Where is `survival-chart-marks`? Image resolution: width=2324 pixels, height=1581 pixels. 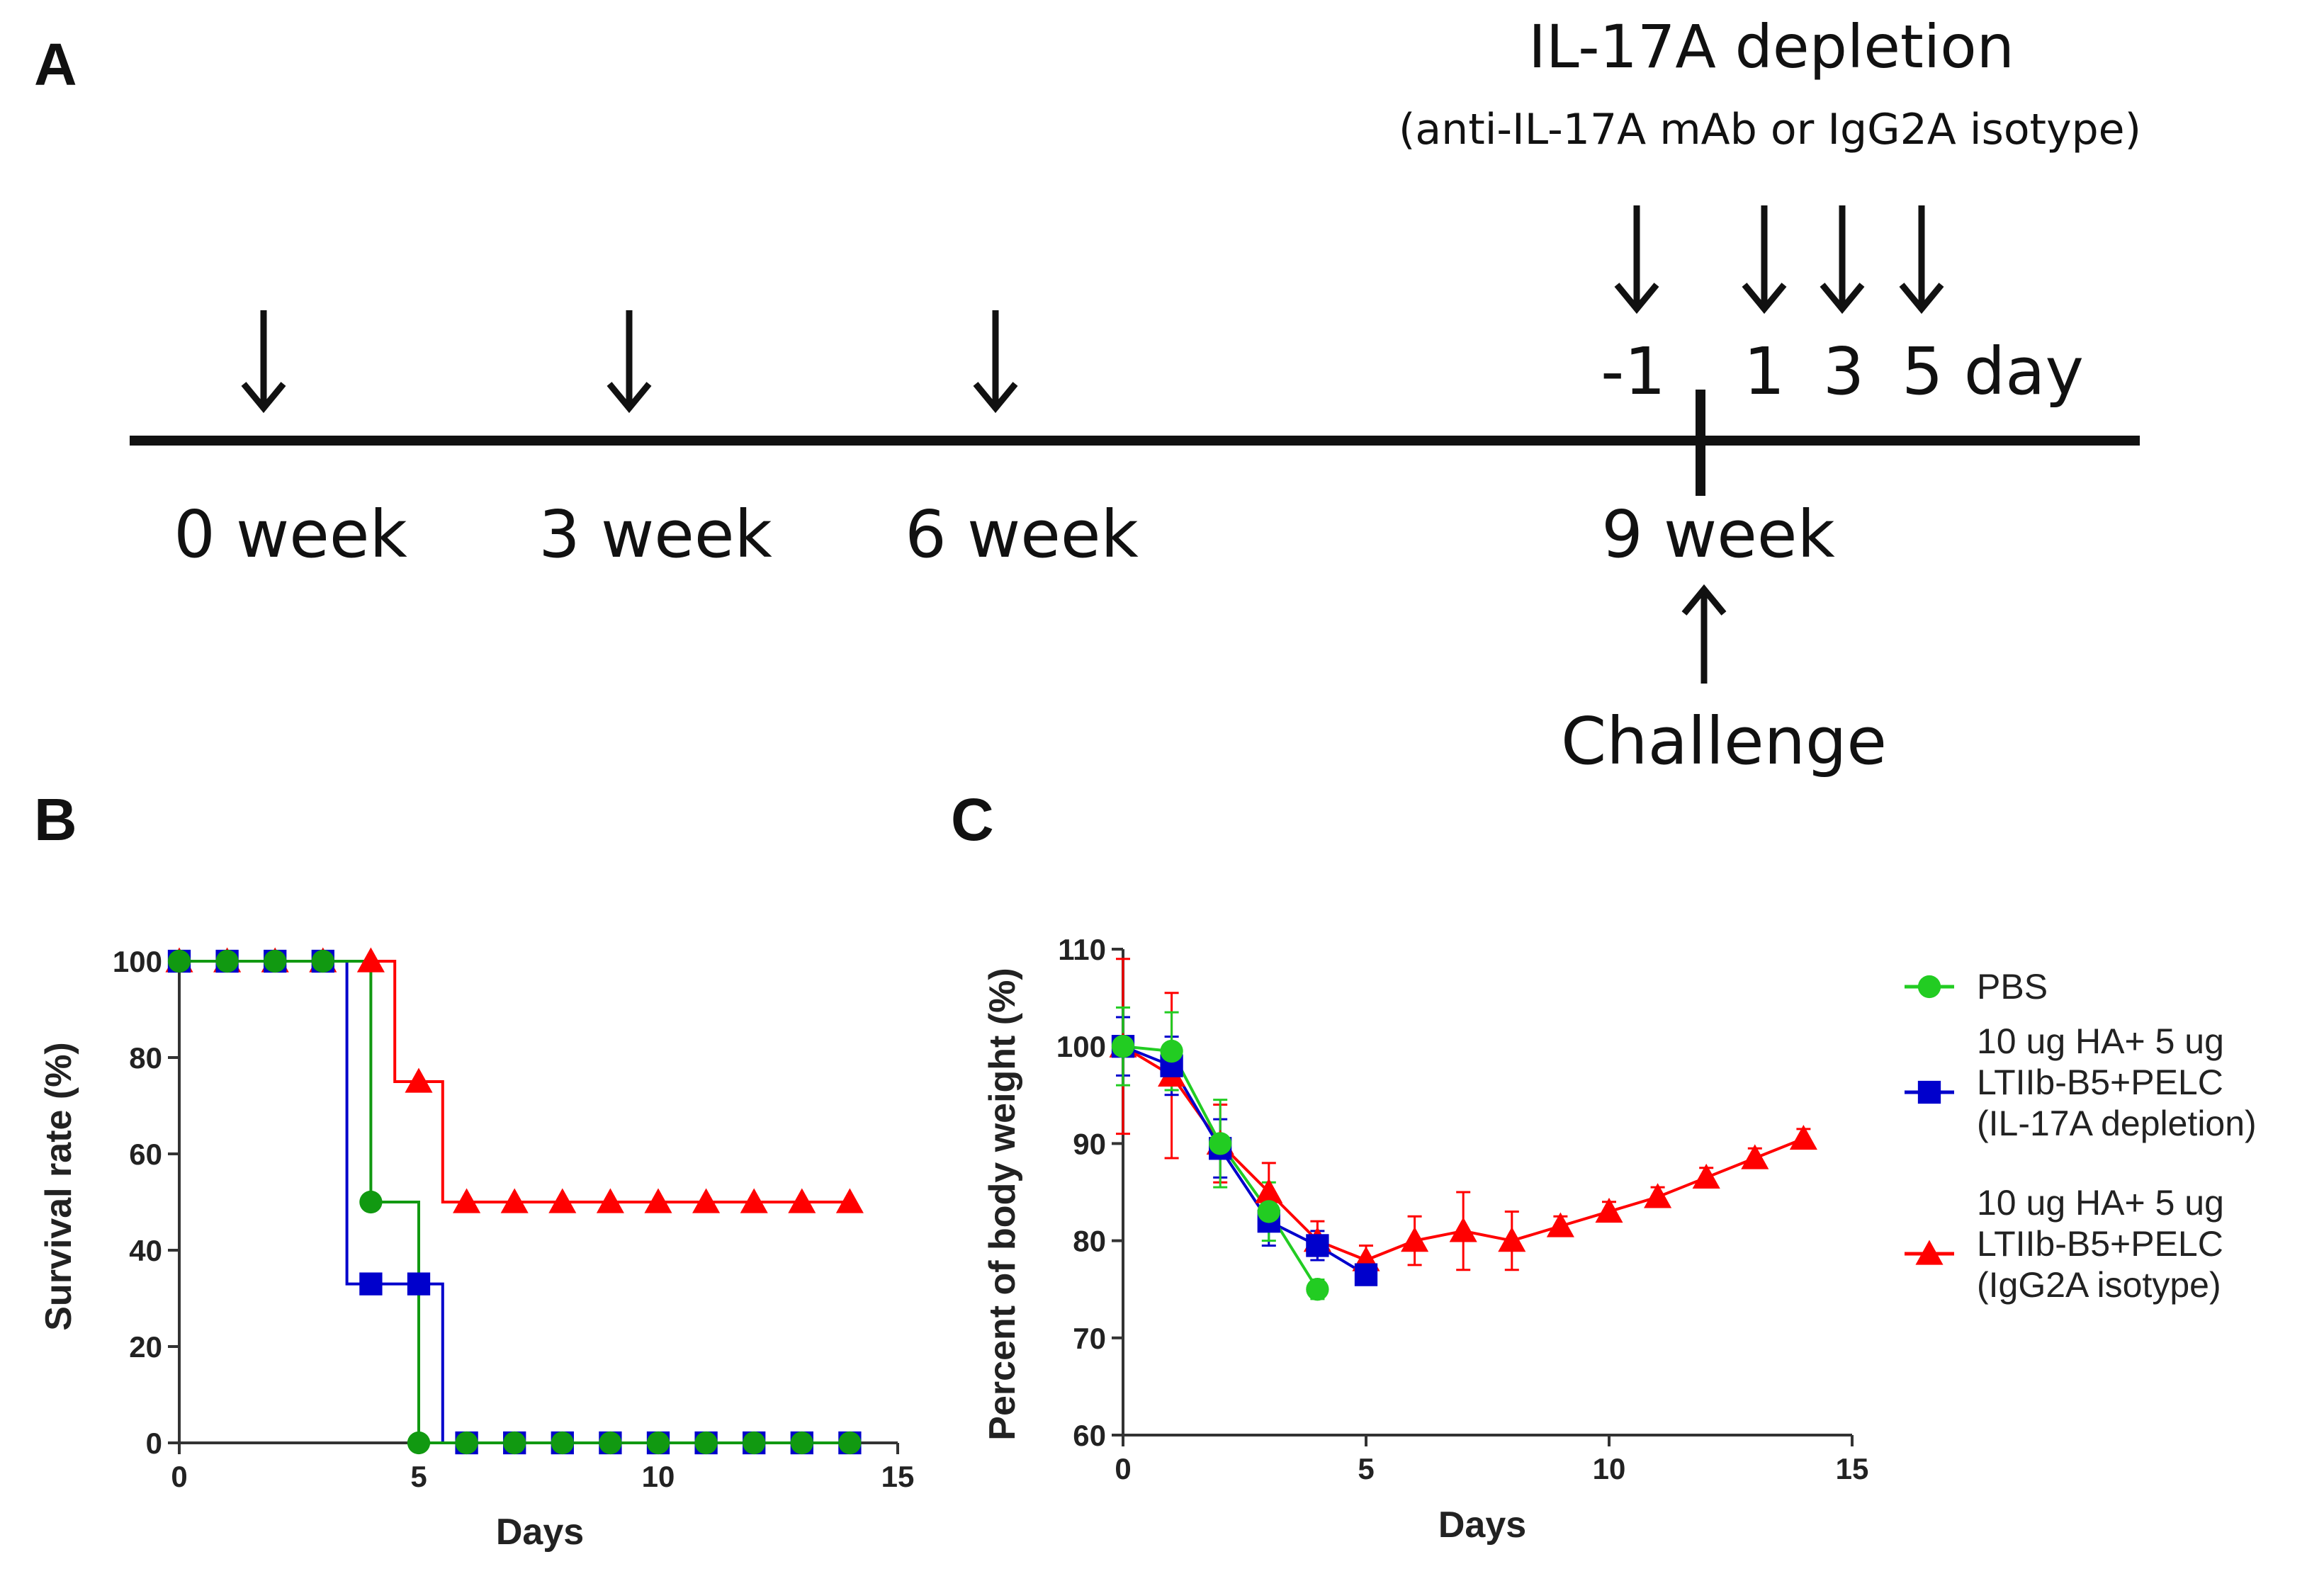 survival-chart-marks is located at coordinates (514, 1201).